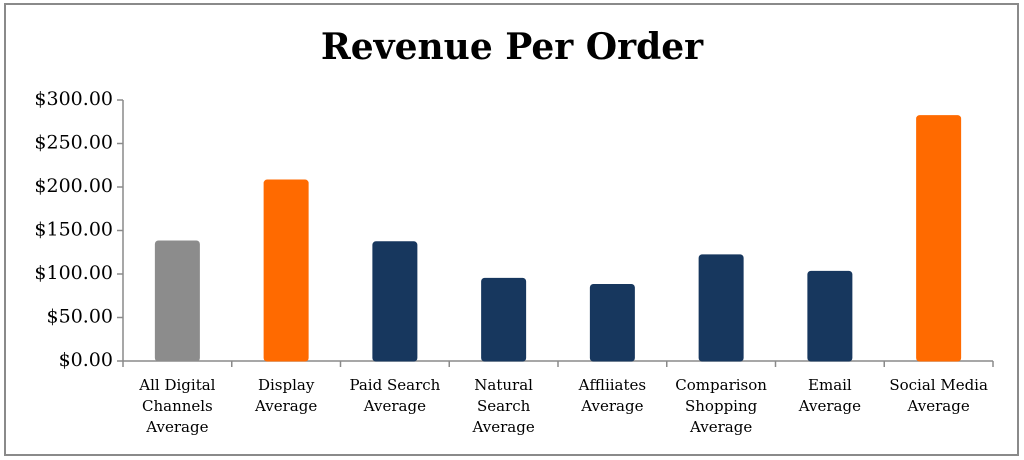  Describe the element at coordinates (177, 406) in the screenshot. I see `x-tick-label: All Digital Channels Average` at that location.